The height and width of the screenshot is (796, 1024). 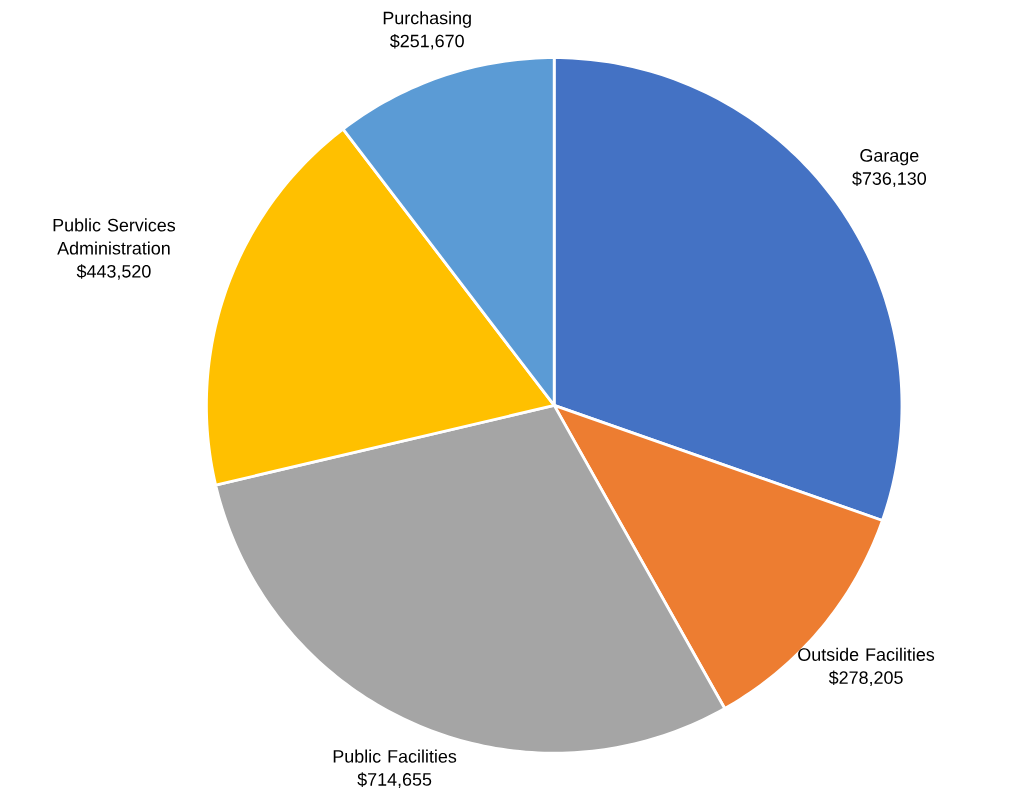 What do you see at coordinates (889, 179) in the screenshot?
I see `data-label: $736,130` at bounding box center [889, 179].